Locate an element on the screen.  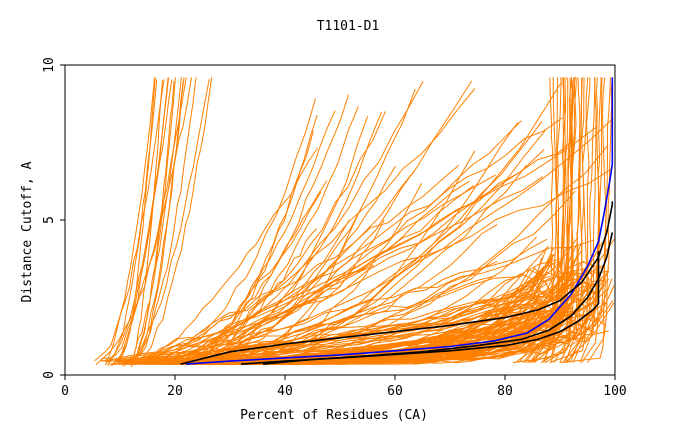
x-tick-label: 60 is located at coordinates (395, 391).